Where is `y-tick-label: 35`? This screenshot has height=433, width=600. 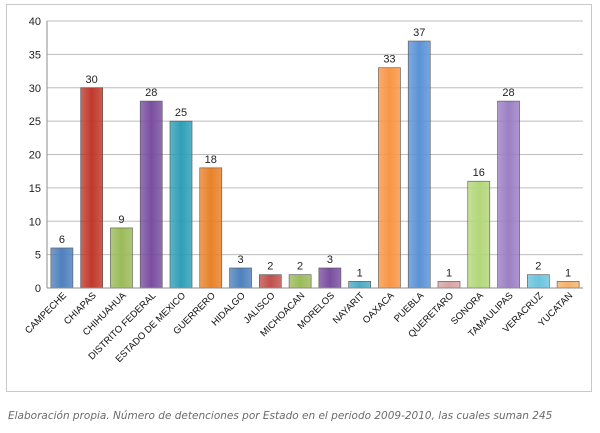
y-tick-label: 35 is located at coordinates (35, 55).